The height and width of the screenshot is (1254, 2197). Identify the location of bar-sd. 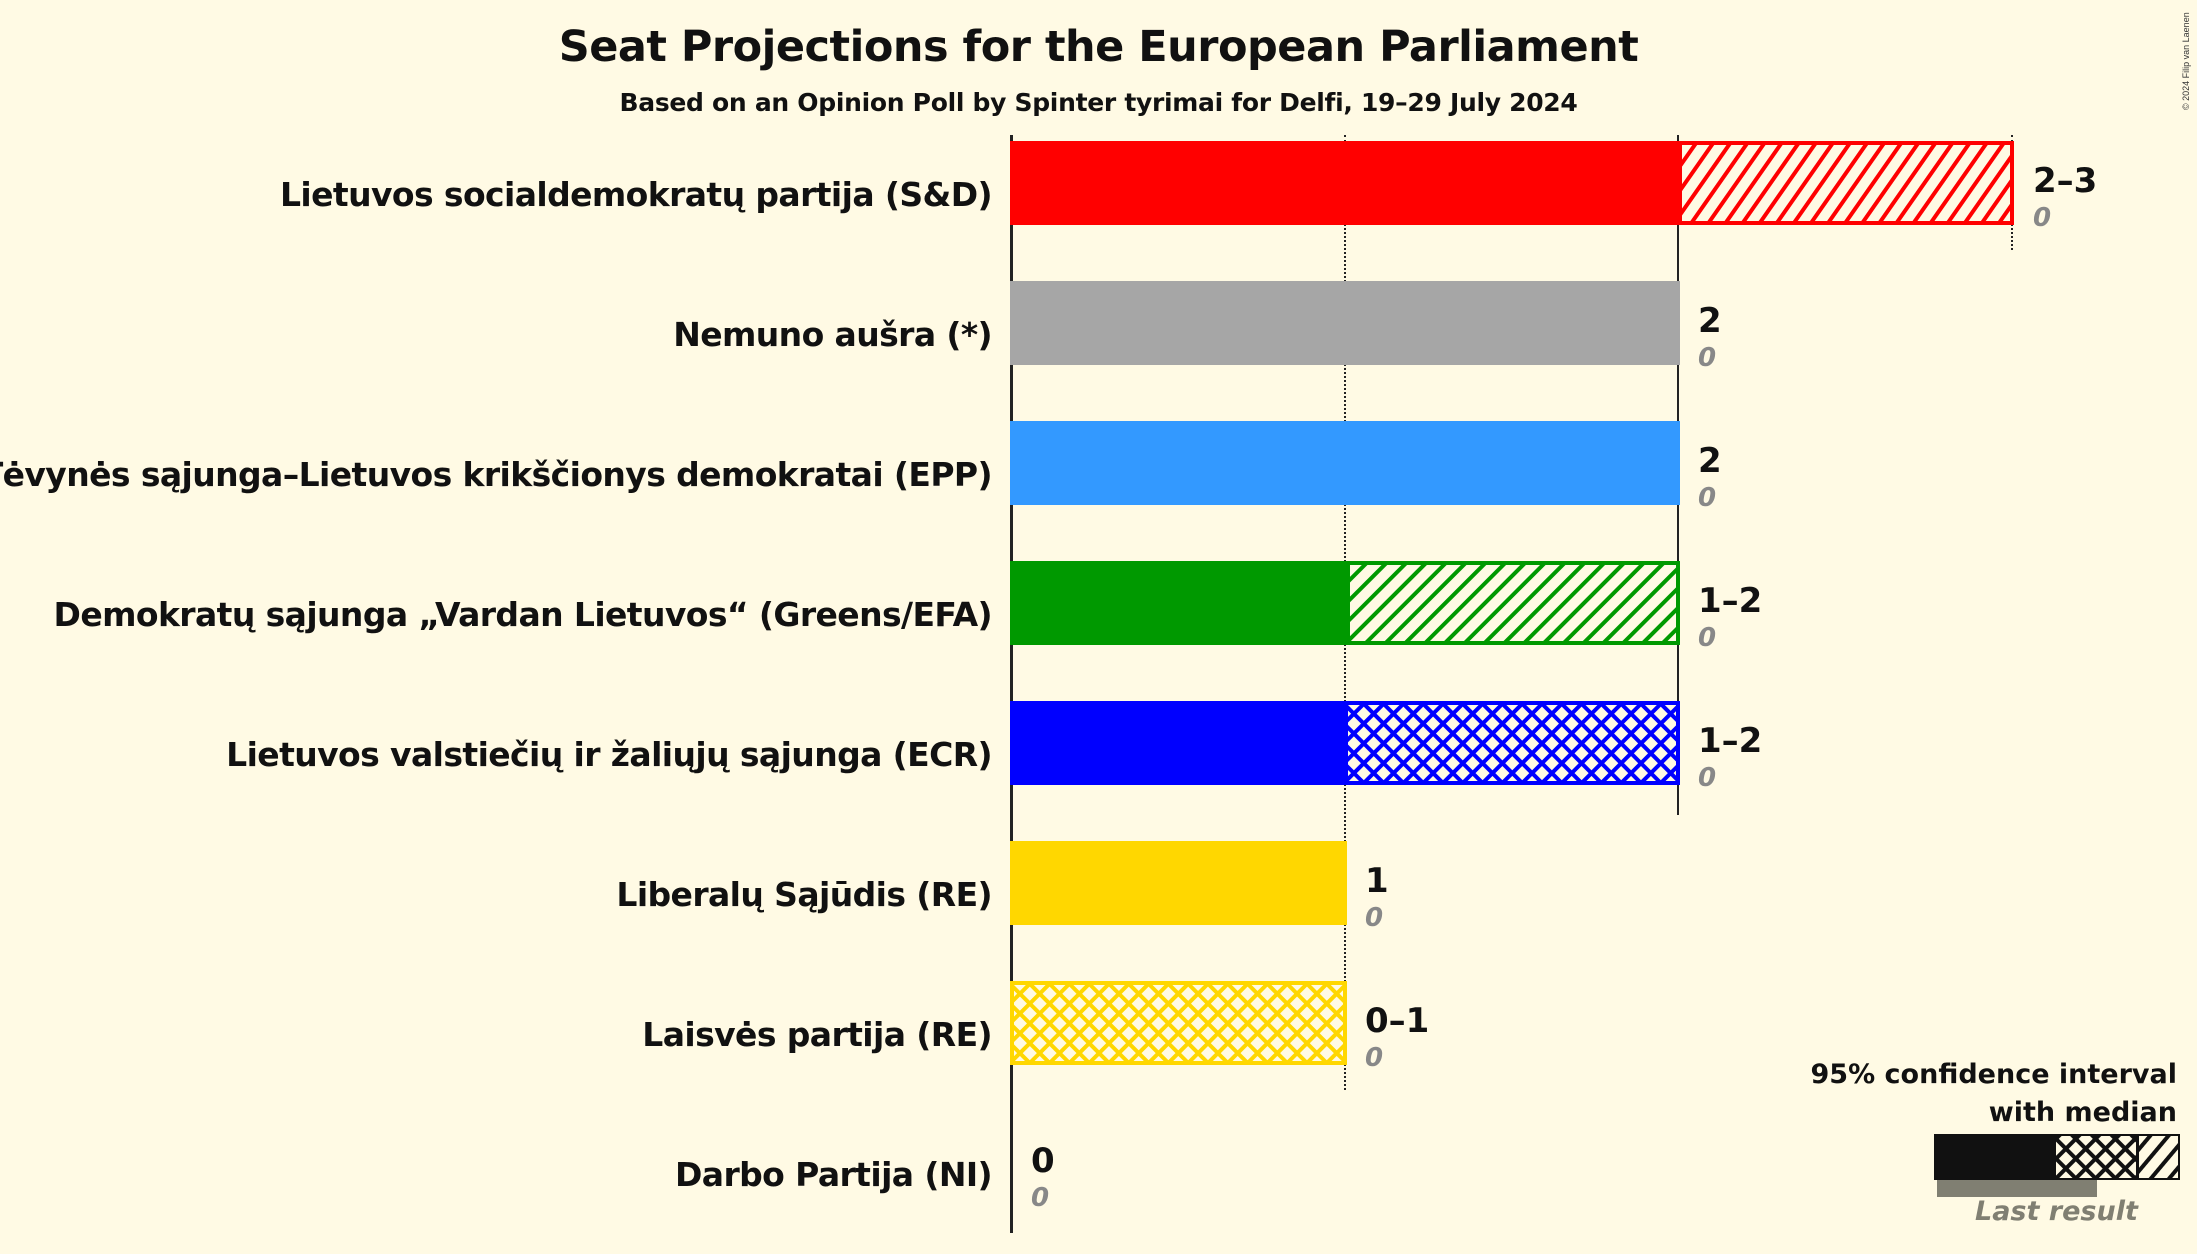
(1512, 183).